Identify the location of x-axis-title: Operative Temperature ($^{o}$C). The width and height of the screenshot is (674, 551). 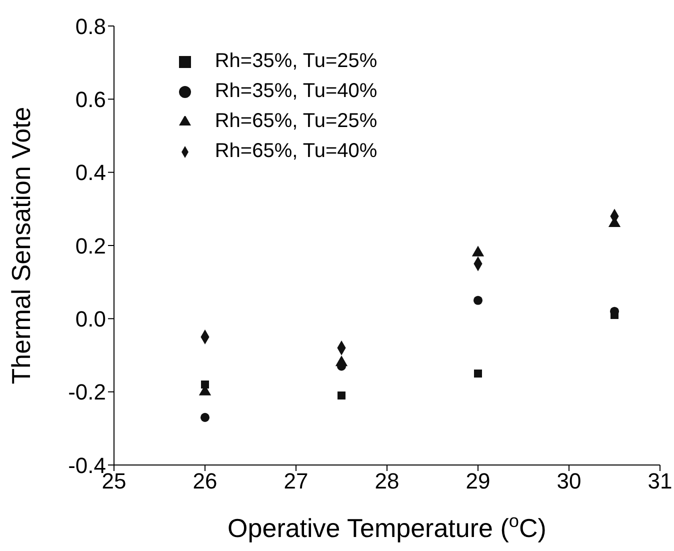
(387, 527).